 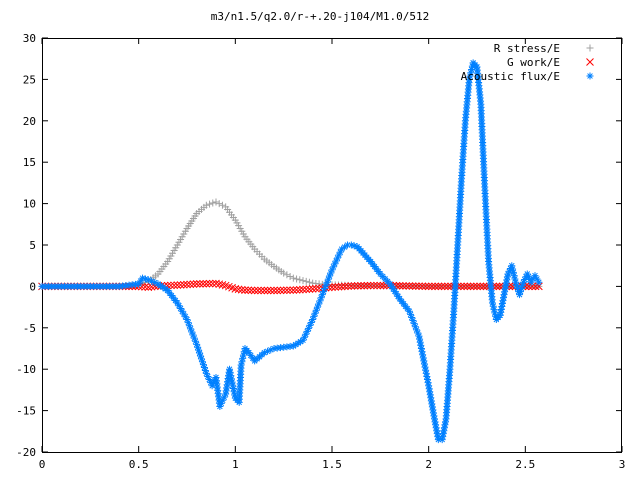 What do you see at coordinates (42, 464) in the screenshot?
I see `x-tick-label: 0` at bounding box center [42, 464].